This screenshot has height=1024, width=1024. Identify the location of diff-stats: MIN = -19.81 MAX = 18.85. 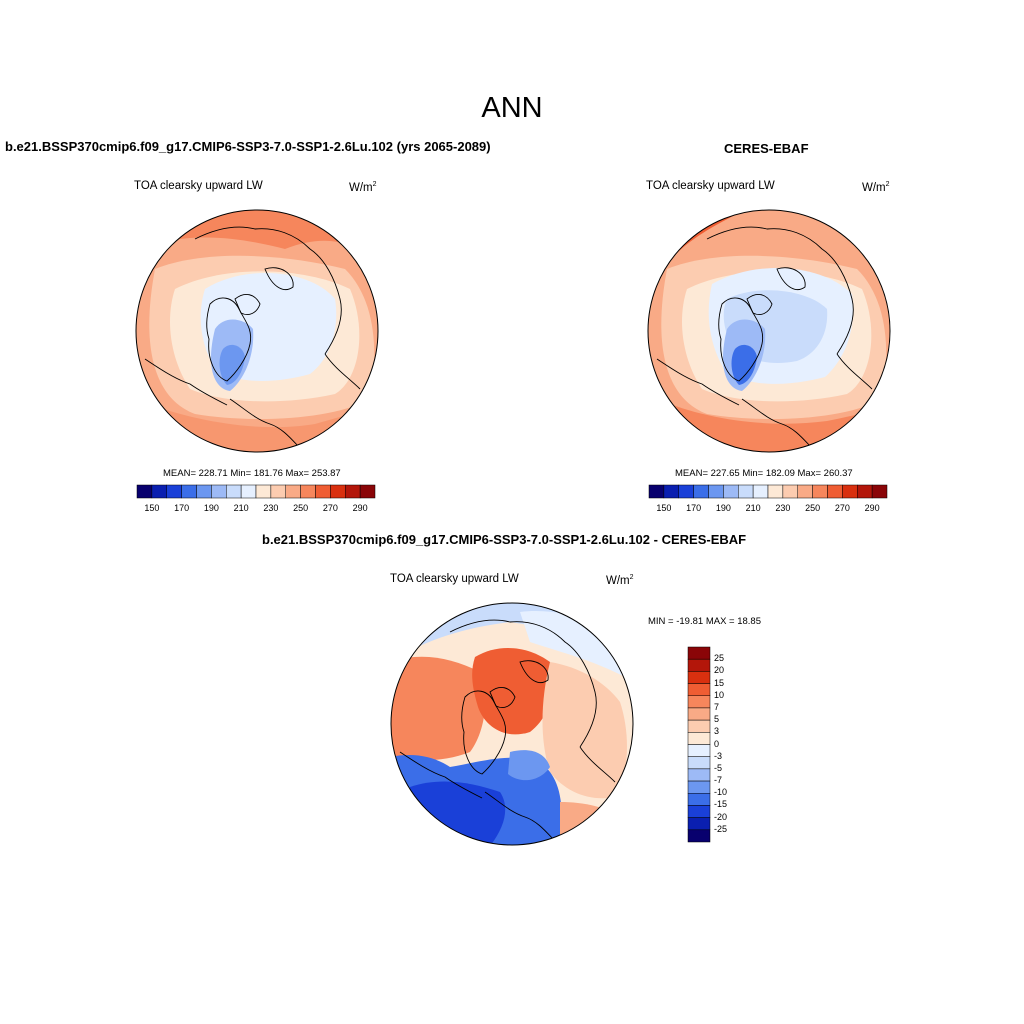
(705, 621).